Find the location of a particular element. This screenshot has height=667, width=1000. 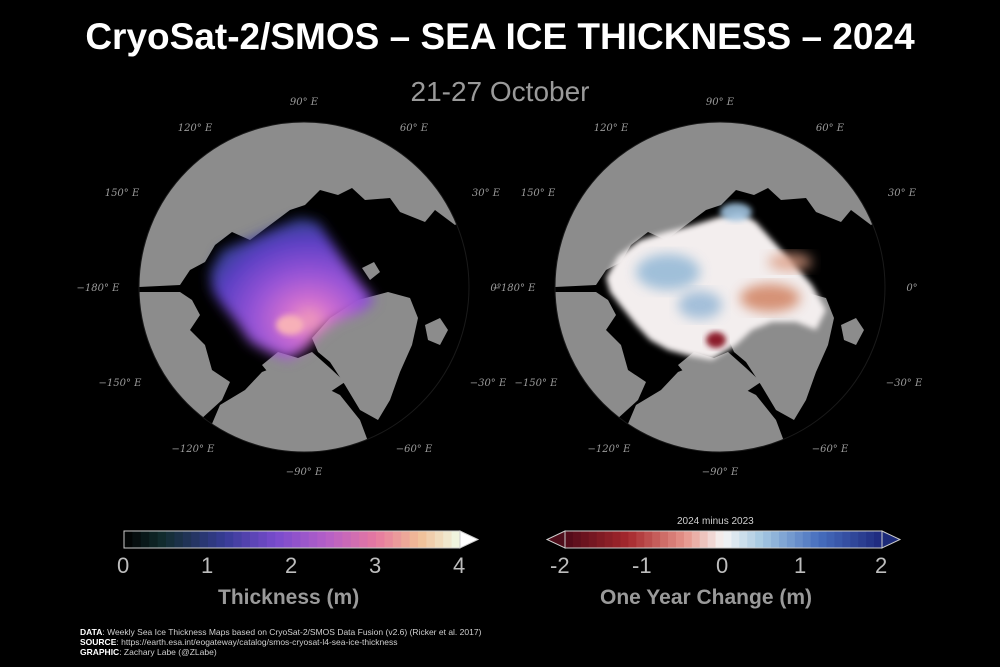

sea-ice-thickness-field is located at coordinates (292, 289).